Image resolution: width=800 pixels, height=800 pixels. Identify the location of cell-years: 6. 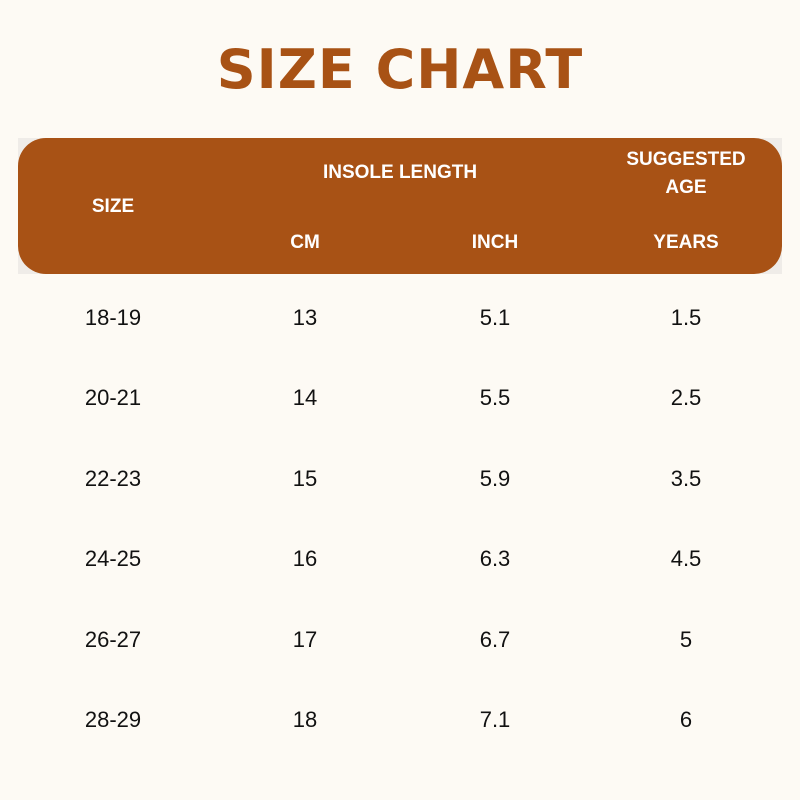
(686, 719).